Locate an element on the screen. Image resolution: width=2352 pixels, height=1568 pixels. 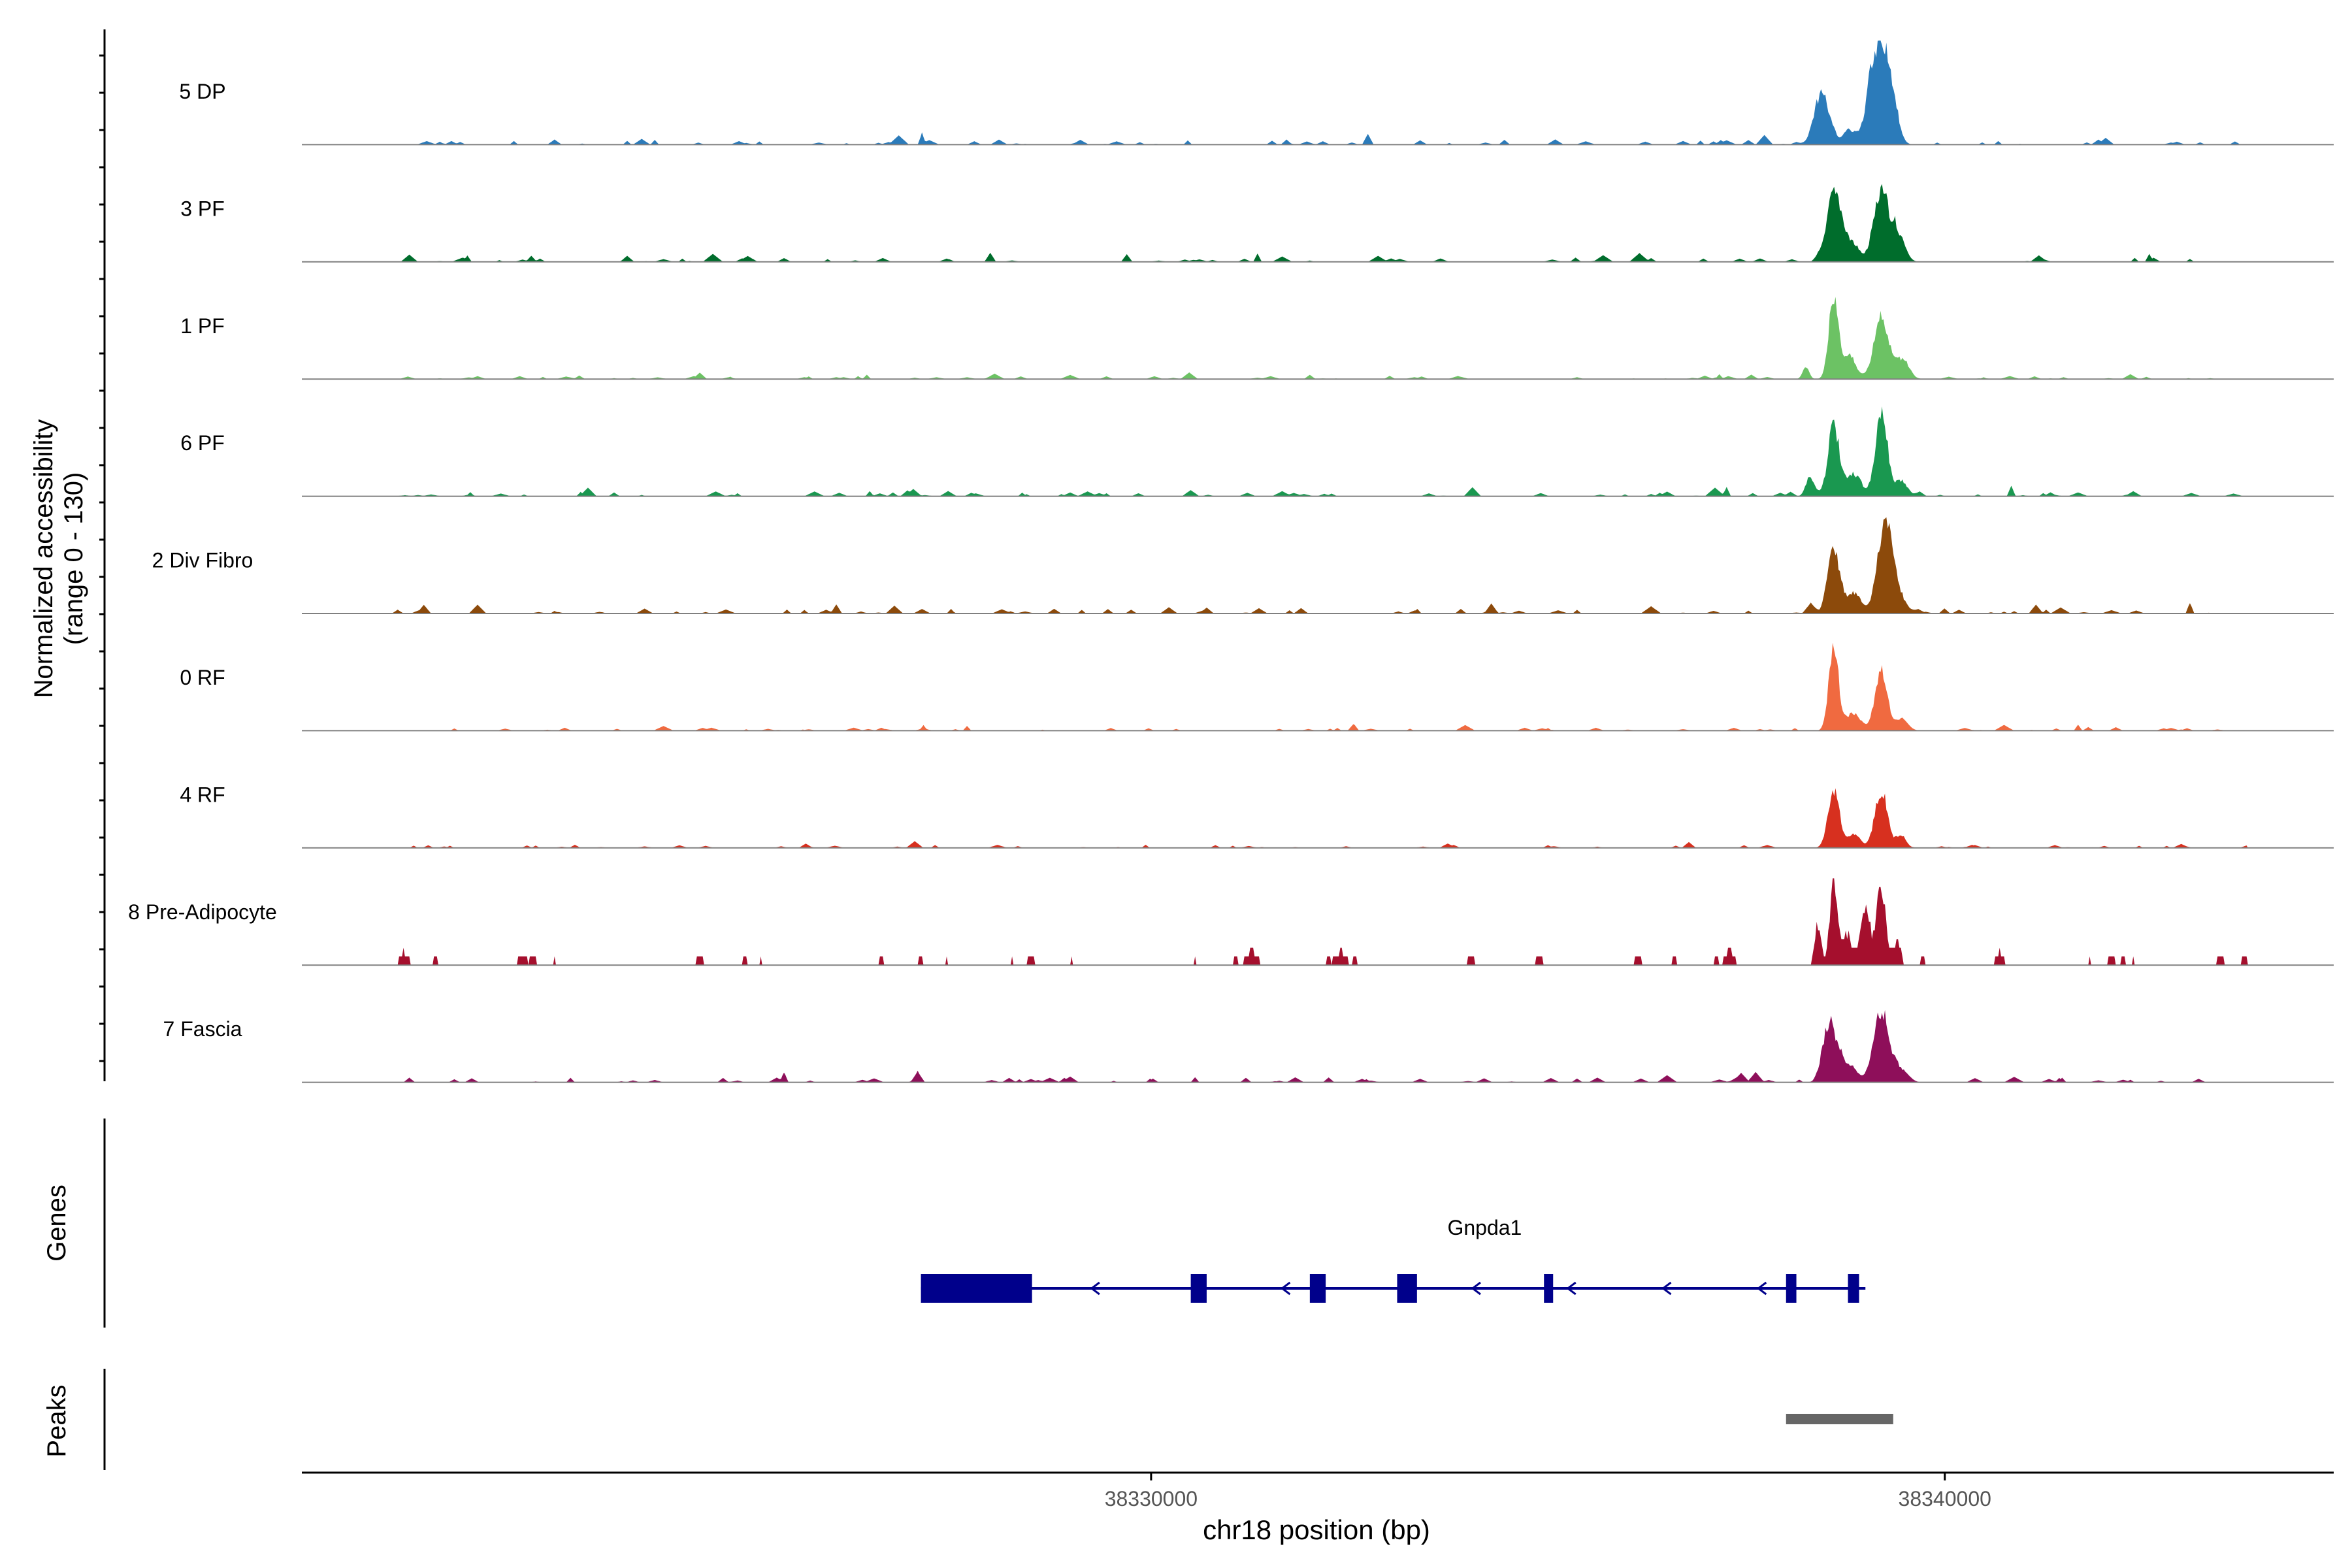
peak-regions is located at coordinates (1839, 1419).